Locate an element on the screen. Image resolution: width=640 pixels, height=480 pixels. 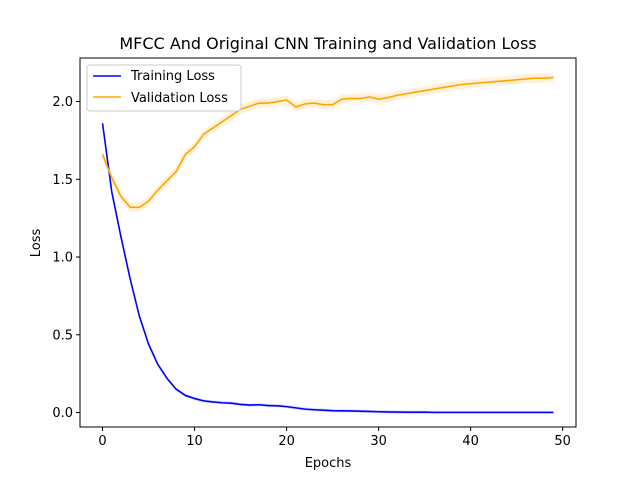
y-axis-label: Loss is located at coordinates (36, 243).